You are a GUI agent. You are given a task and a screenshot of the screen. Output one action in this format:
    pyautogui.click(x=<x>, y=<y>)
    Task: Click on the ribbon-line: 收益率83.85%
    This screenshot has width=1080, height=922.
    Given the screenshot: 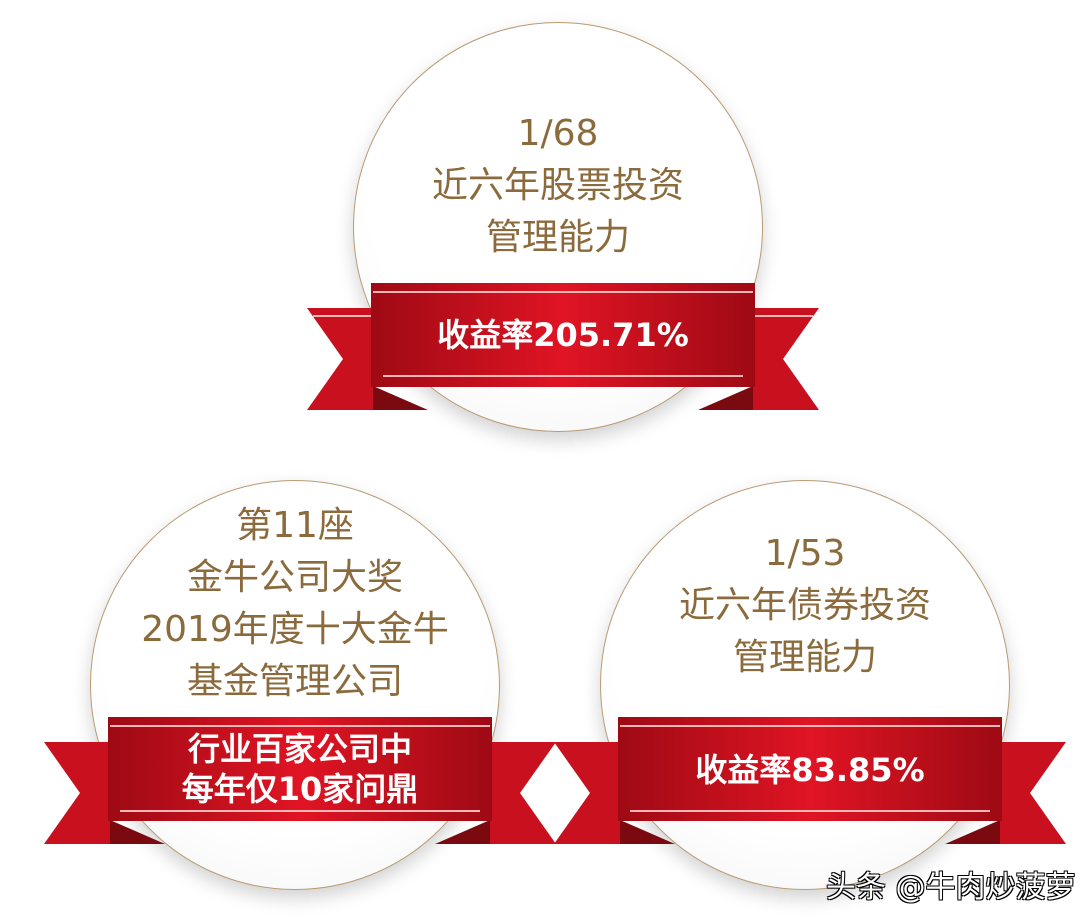 What is the action you would take?
    pyautogui.click(x=810, y=770)
    